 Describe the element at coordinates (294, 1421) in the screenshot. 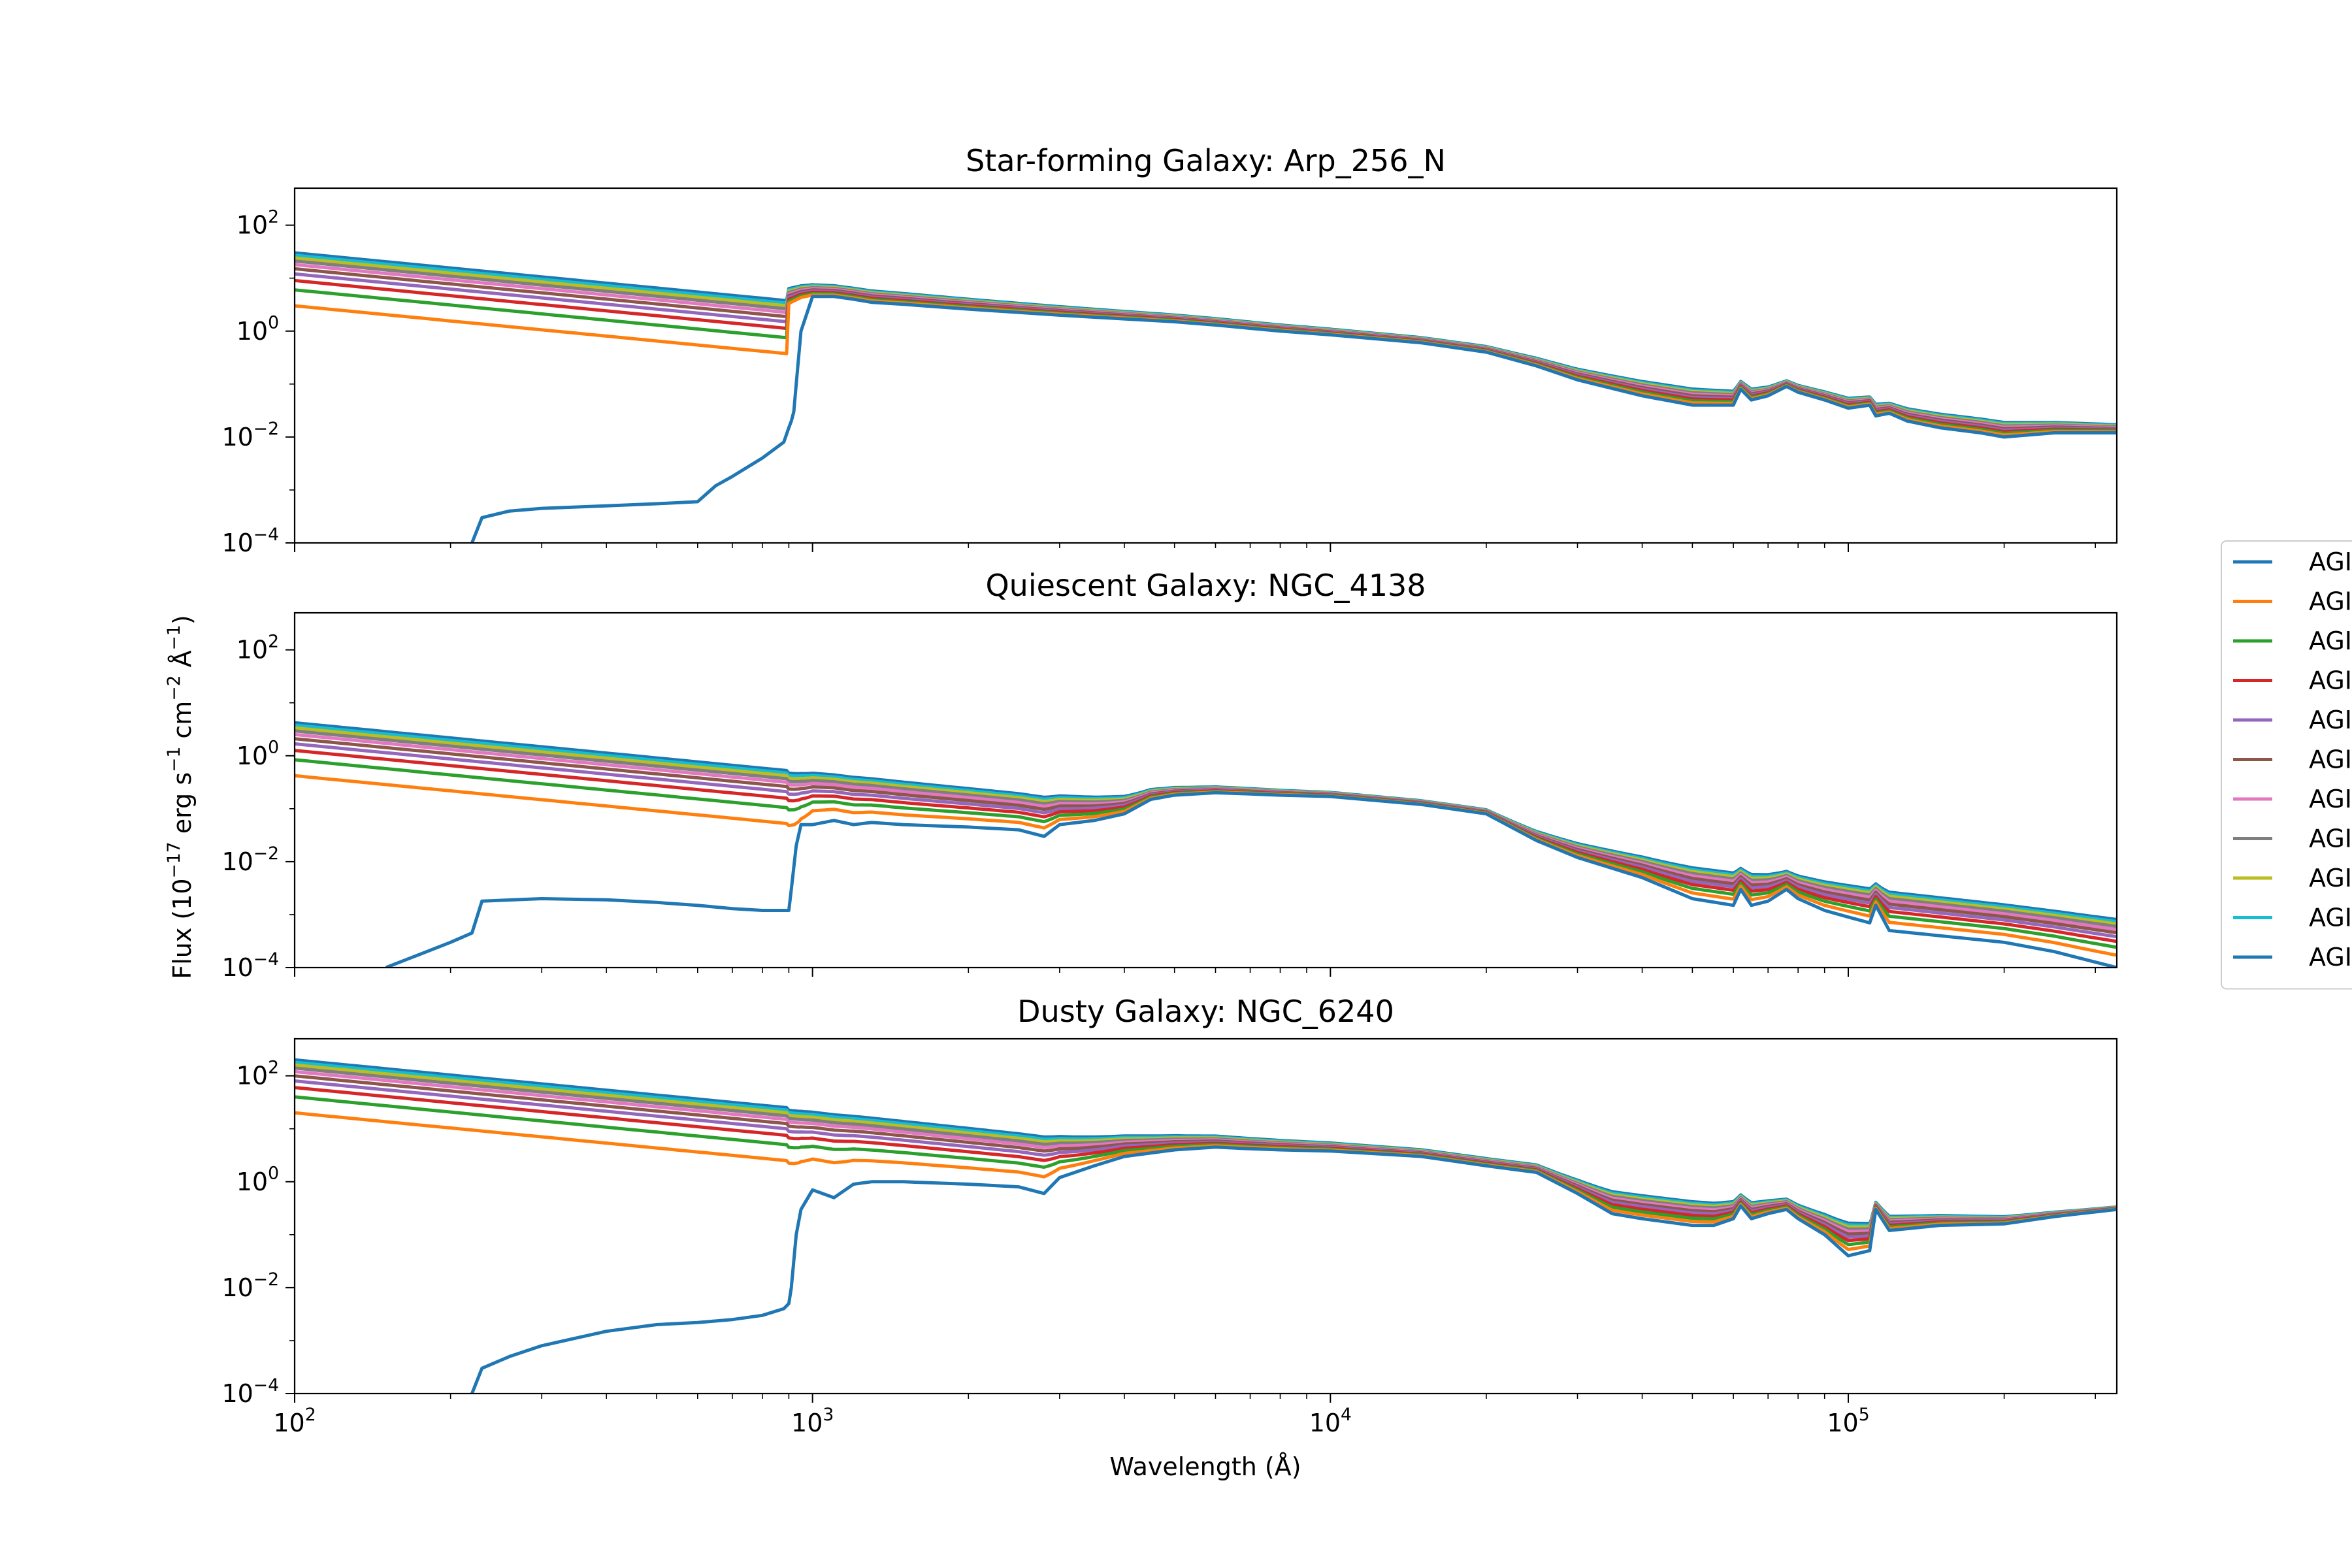

I see `x-tick-label: 102` at that location.